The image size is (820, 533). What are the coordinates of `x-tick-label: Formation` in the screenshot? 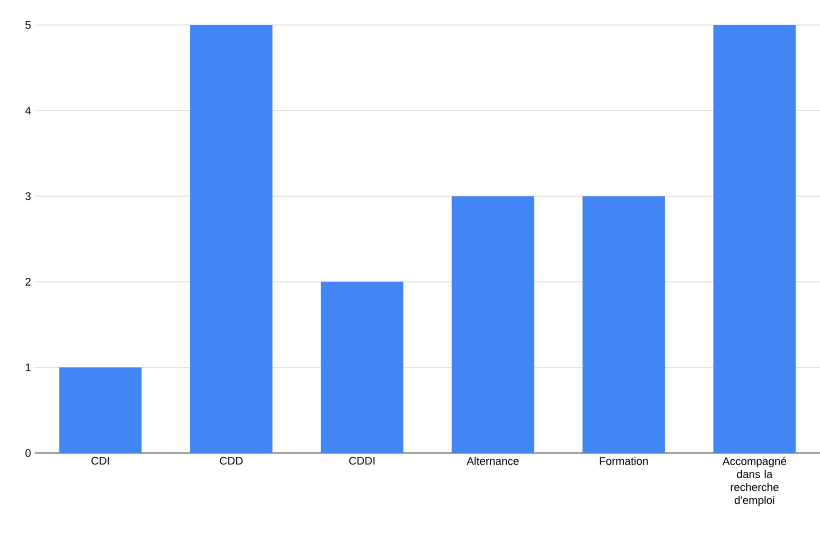 It's located at (624, 460).